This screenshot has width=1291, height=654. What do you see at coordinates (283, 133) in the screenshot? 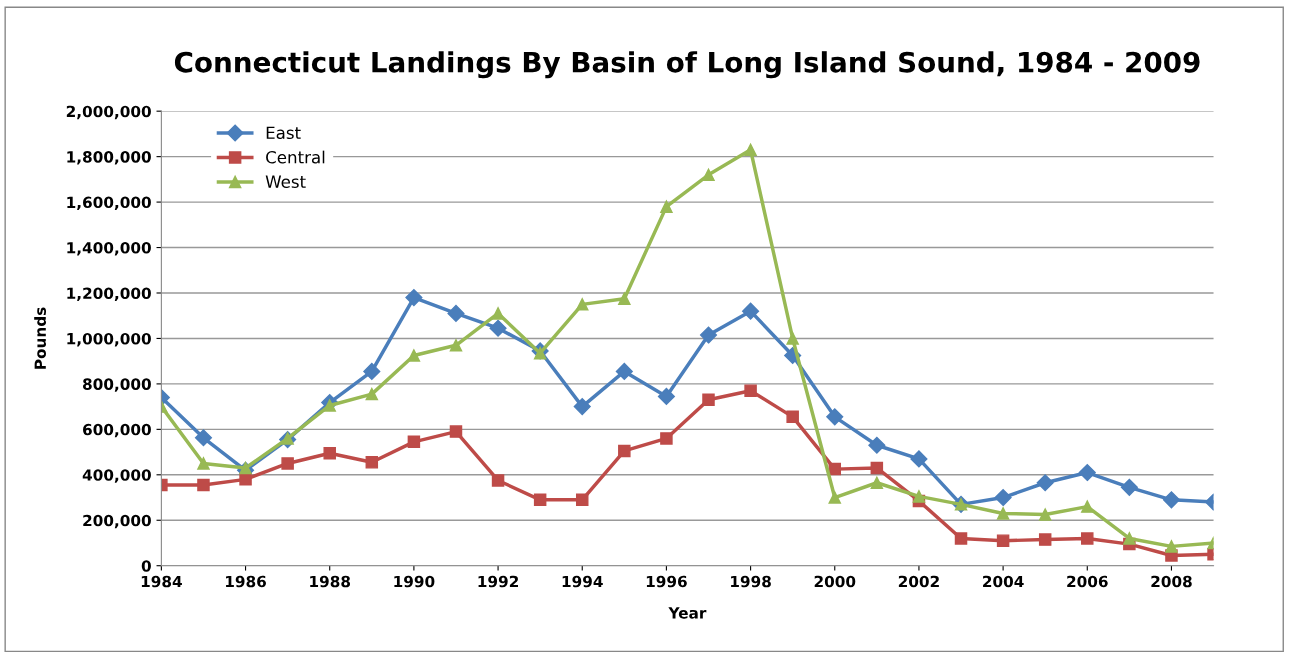
I see `legend-label: East` at bounding box center [283, 133].